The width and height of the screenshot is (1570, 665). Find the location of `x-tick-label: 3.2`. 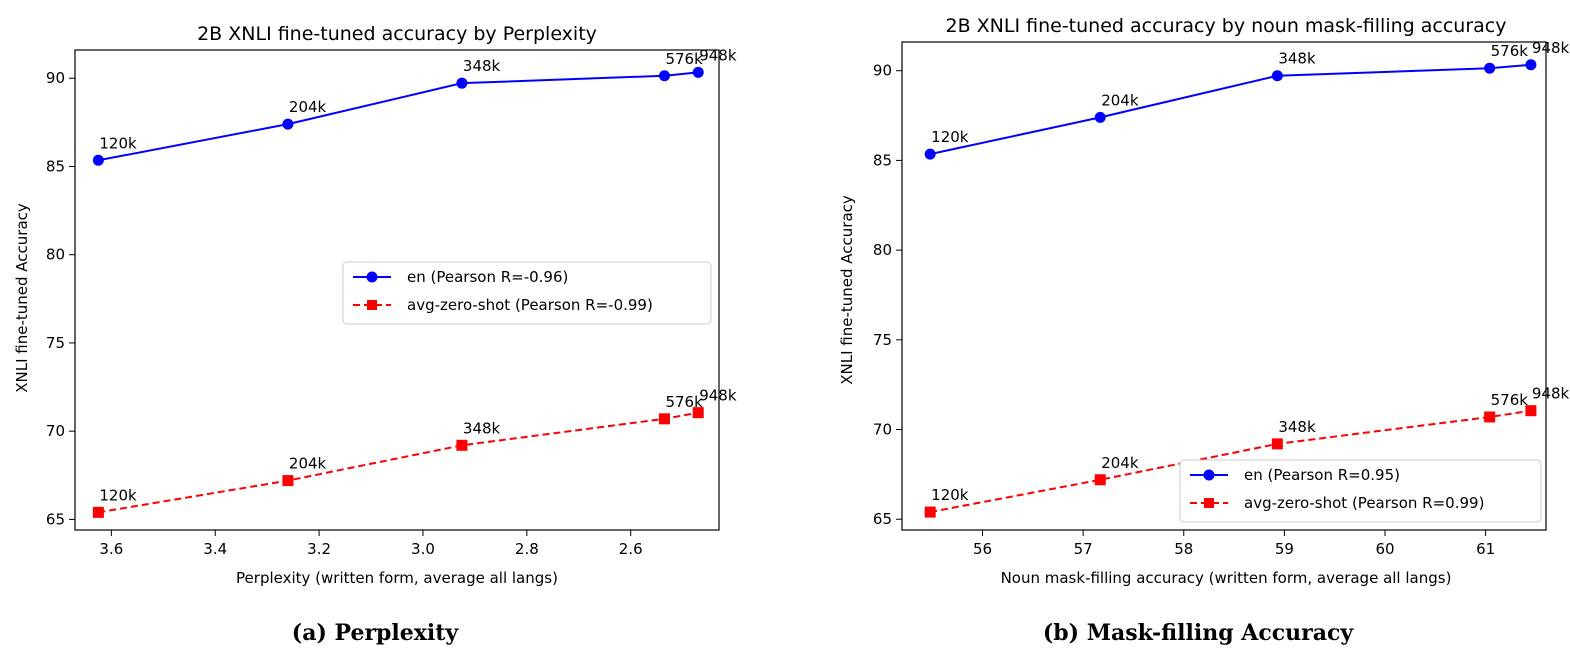

x-tick-label: 3.2 is located at coordinates (319, 549).